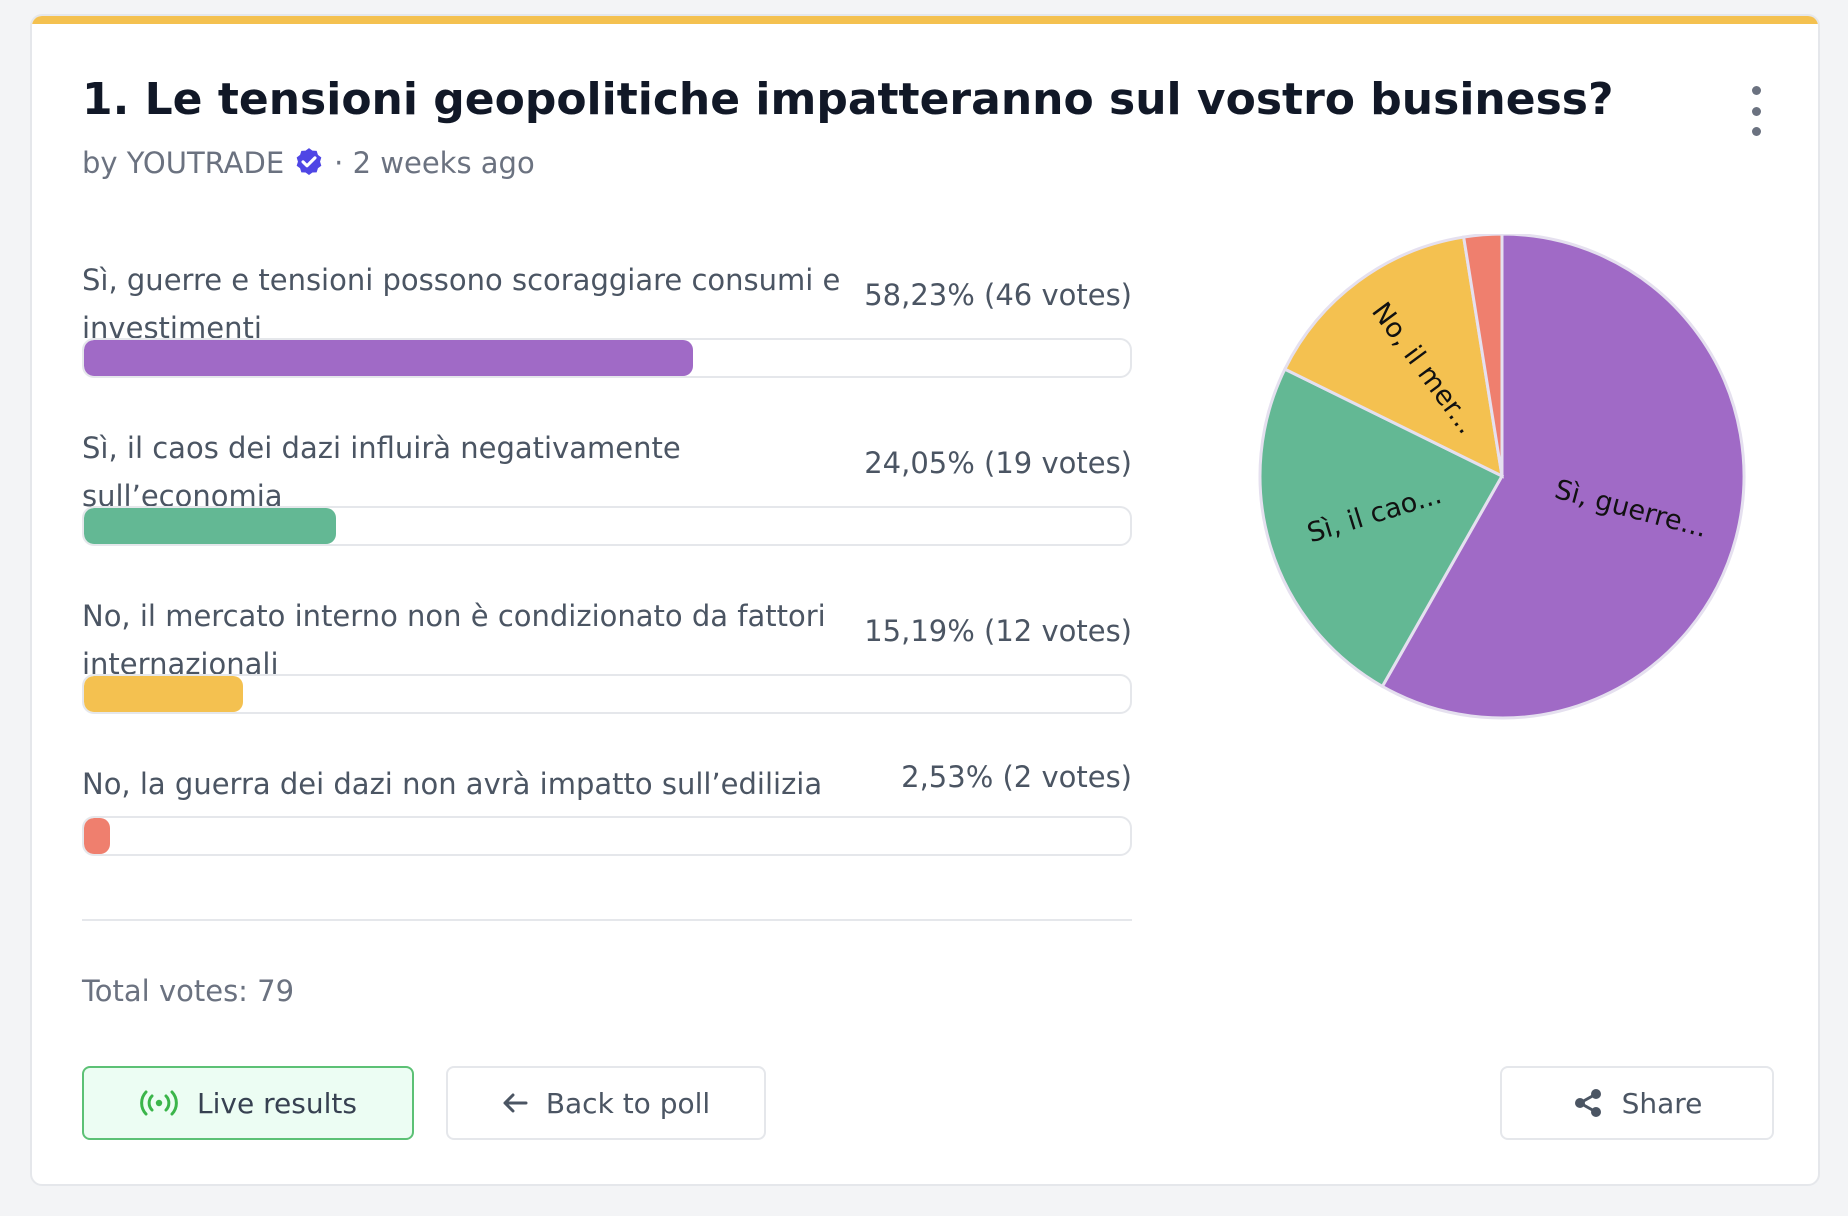 The width and height of the screenshot is (1848, 1216). What do you see at coordinates (159, 1103) in the screenshot?
I see `broadcast-icon` at bounding box center [159, 1103].